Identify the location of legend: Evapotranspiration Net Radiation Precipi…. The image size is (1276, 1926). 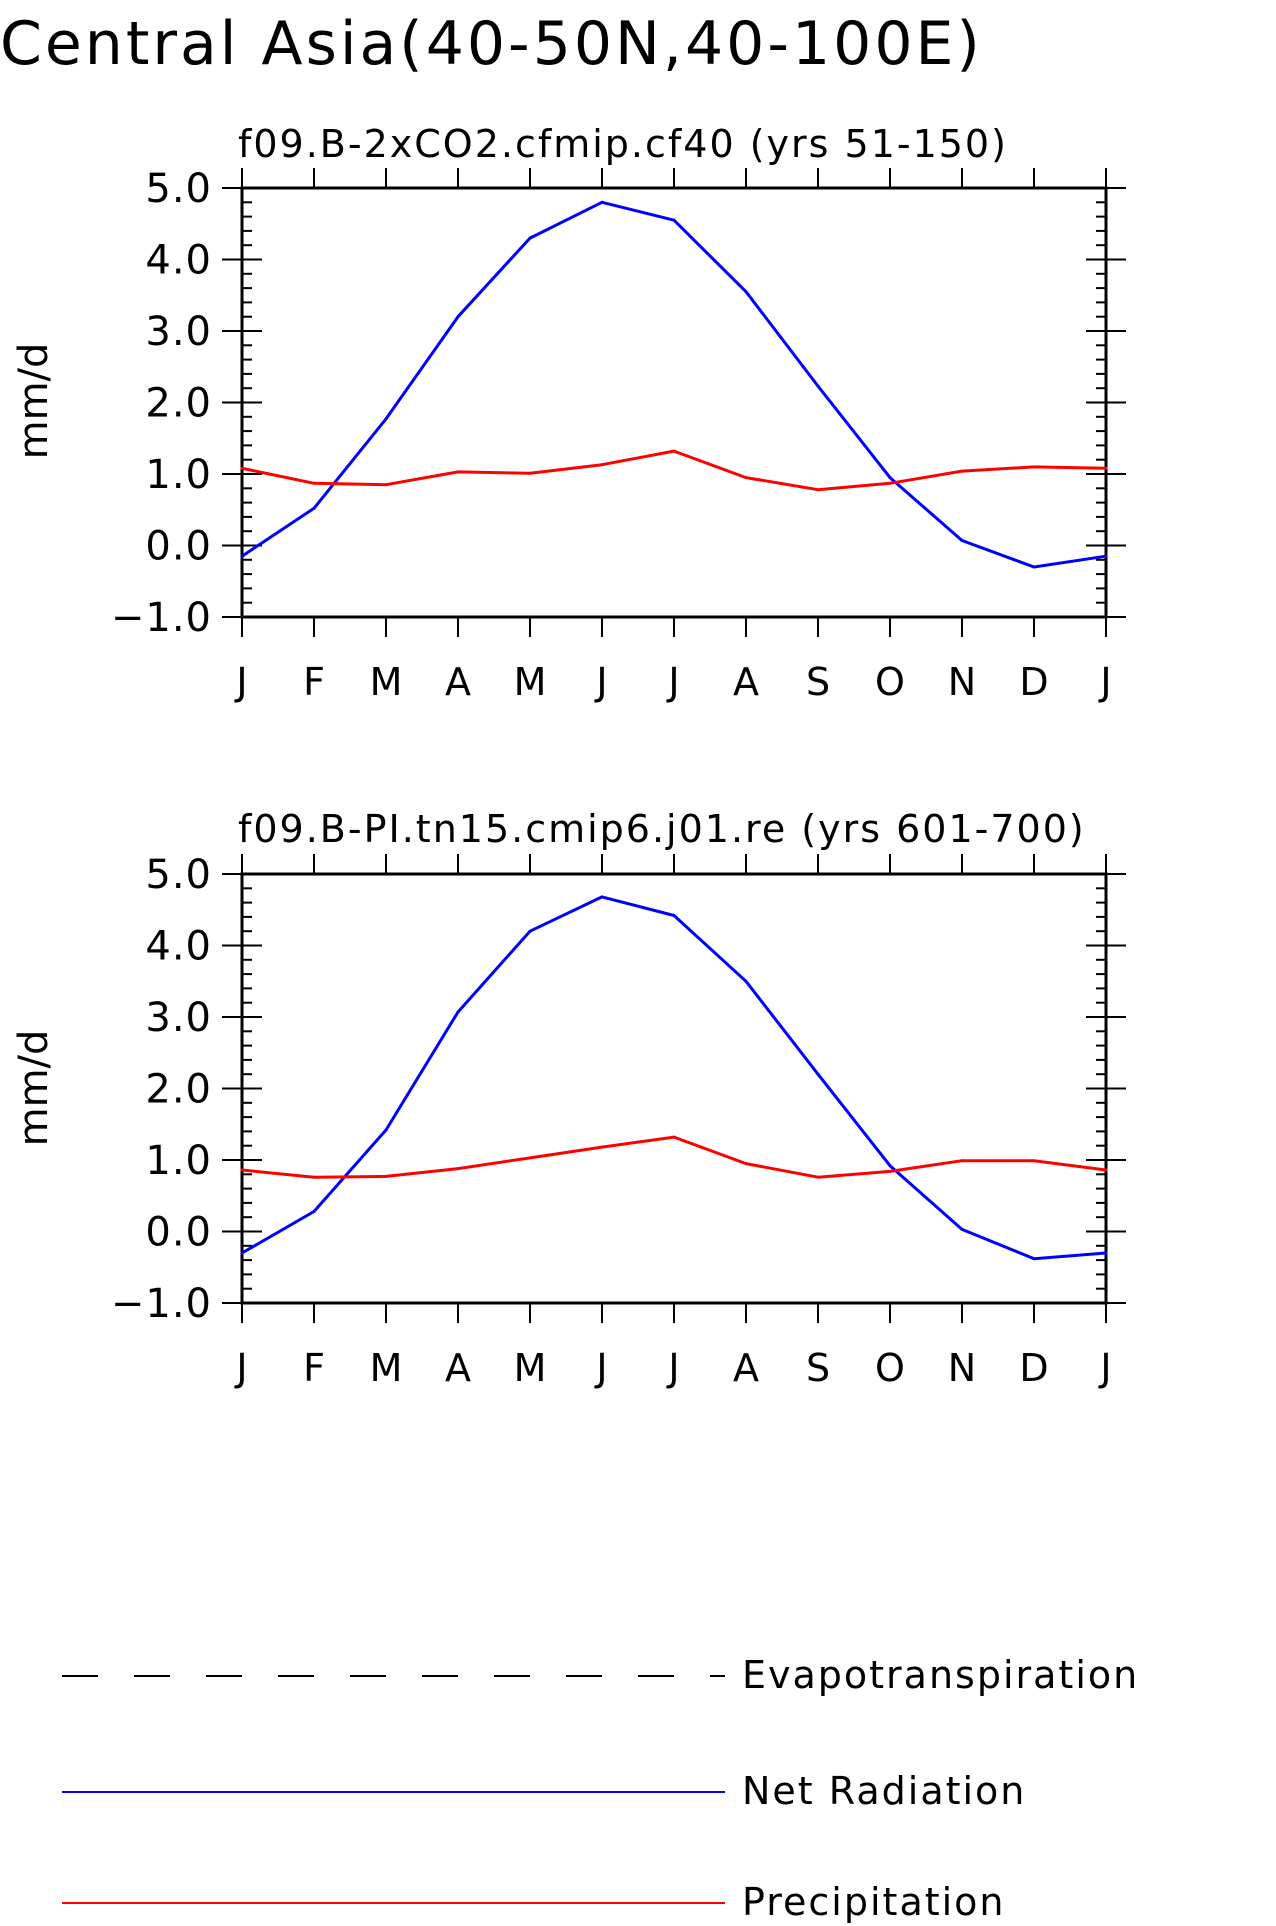
(600, 1788).